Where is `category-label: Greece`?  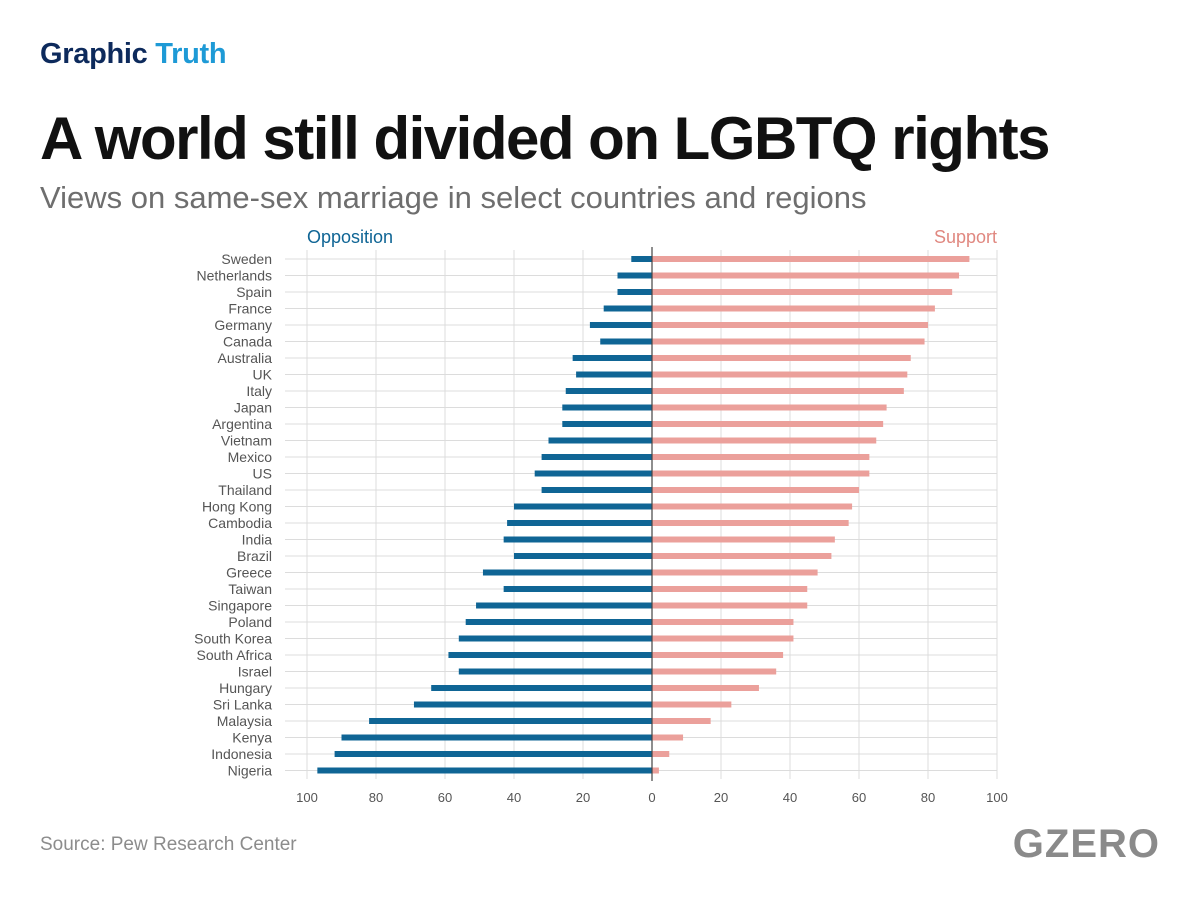
category-label: Greece is located at coordinates (249, 573).